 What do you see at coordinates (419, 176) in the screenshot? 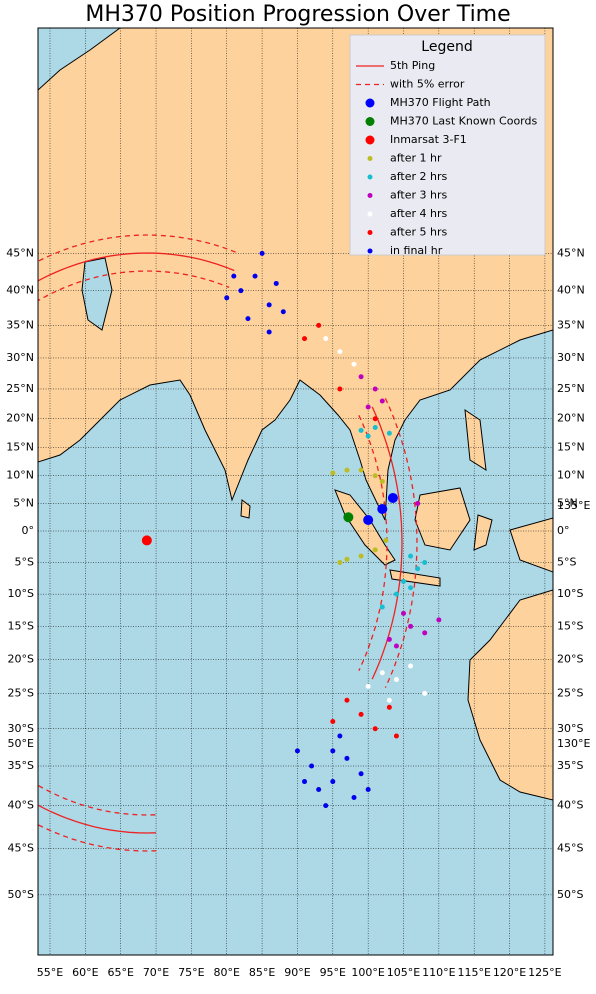
I see `legend-label: after 2 hrs` at bounding box center [419, 176].